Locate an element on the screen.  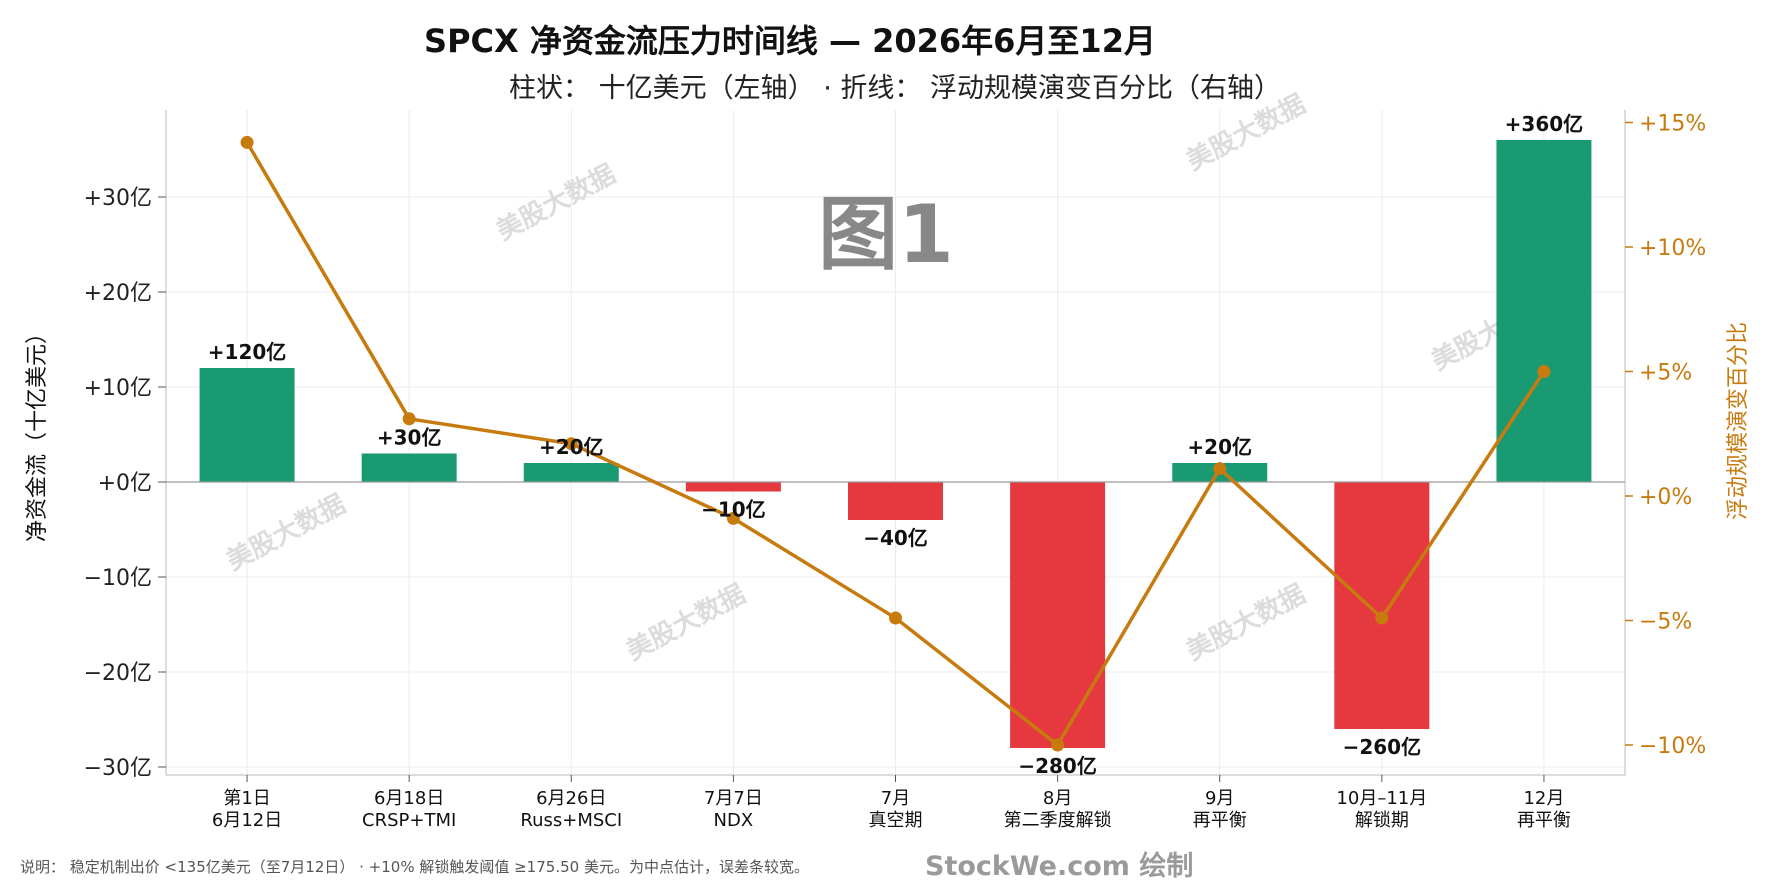
y2-axis-label: 浮动规模演变百分比 is located at coordinates (1738, 421).